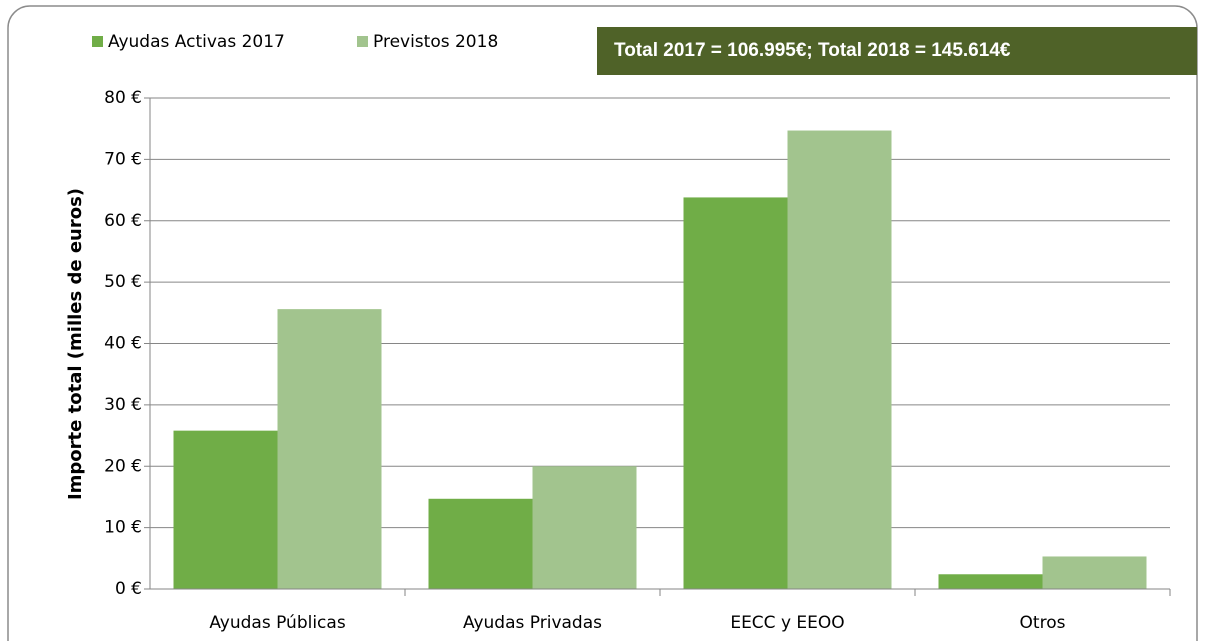  Describe the element at coordinates (787, 623) in the screenshot. I see `x-tick-label: EECC y EEOO` at that location.